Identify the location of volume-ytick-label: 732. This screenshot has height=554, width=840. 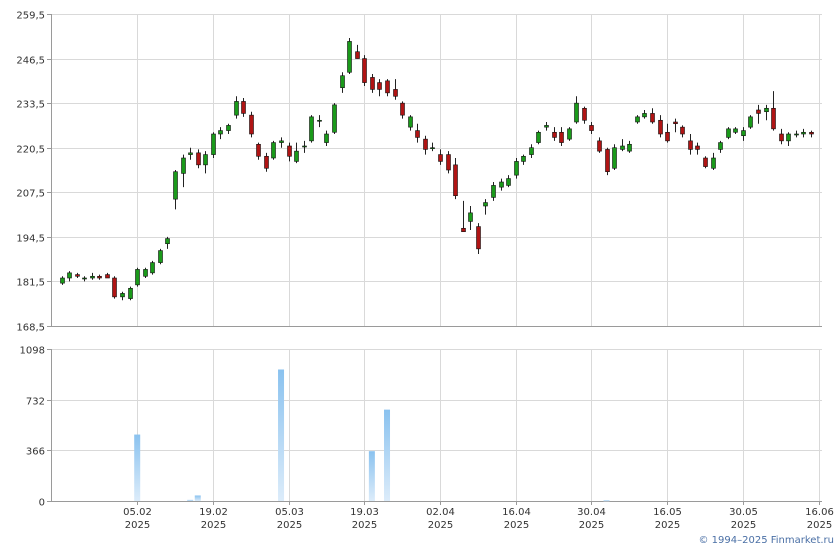
(35, 402).